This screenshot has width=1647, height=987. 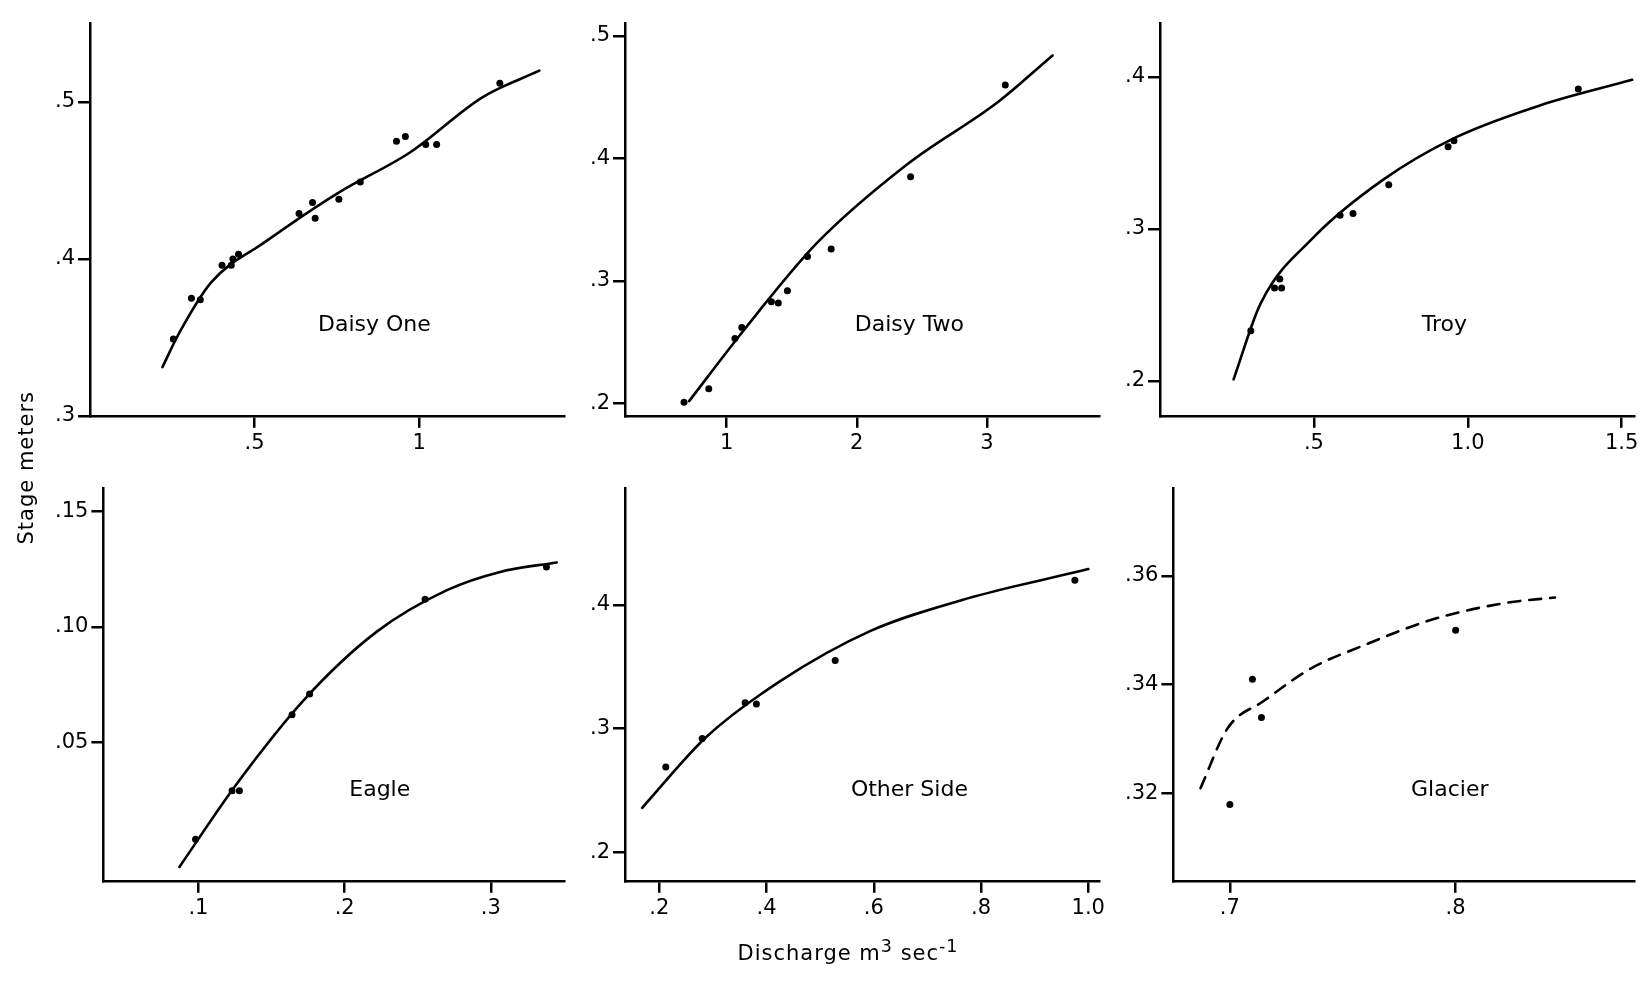 What do you see at coordinates (374, 324) in the screenshot?
I see `text: Daisy One` at bounding box center [374, 324].